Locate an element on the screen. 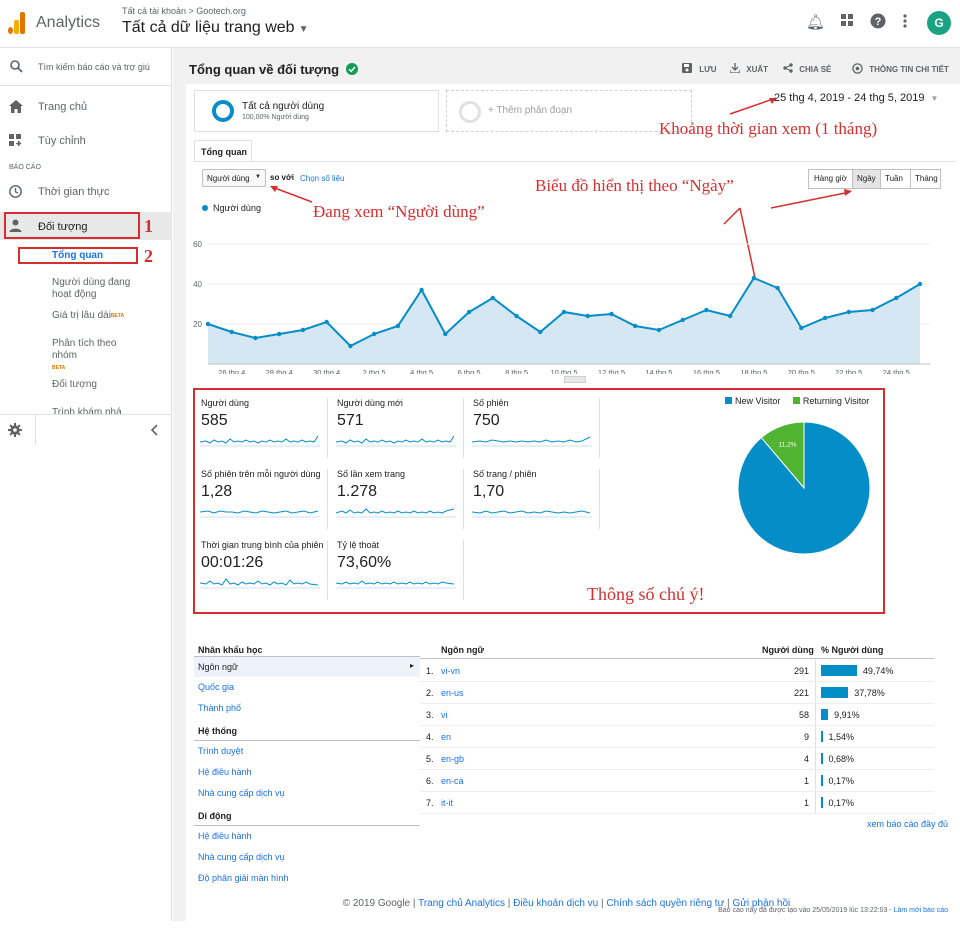 This screenshot has width=960, height=929. sidebar-item-lifetime-value: Giá trị lâu dàiBETA is located at coordinates (88, 316).